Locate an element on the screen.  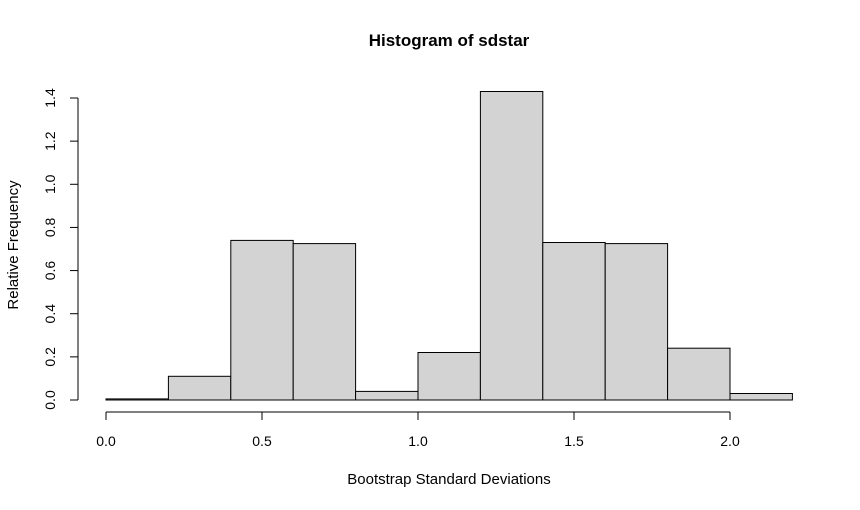
y-tick-label: 0.4 is located at coordinates (50, 314).